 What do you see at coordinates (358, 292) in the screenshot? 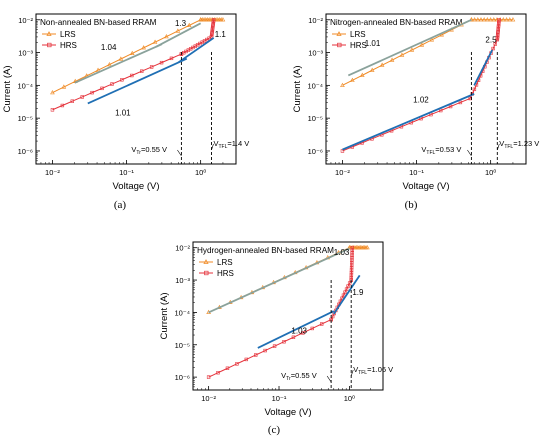
I see `slope-label: 1.9` at bounding box center [358, 292].